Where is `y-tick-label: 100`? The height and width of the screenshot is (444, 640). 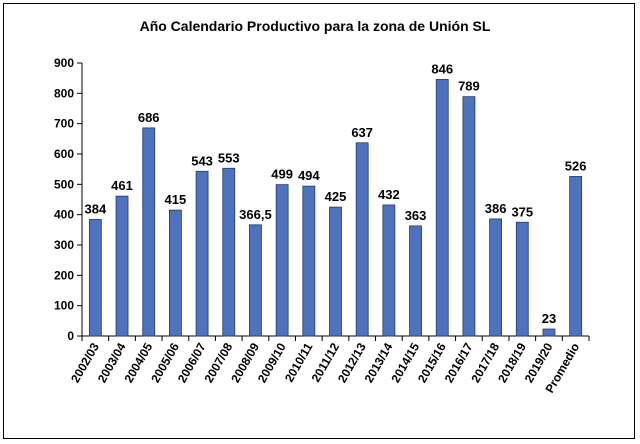 y-tick-label: 100 is located at coordinates (64, 306).